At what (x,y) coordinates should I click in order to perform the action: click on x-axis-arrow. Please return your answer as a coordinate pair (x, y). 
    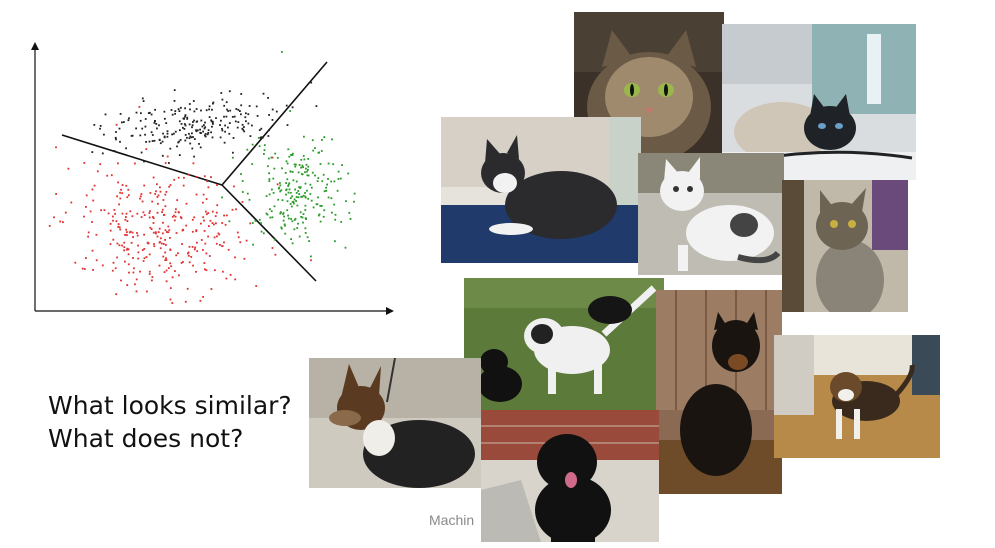
    Looking at the image, I should click on (390, 311).